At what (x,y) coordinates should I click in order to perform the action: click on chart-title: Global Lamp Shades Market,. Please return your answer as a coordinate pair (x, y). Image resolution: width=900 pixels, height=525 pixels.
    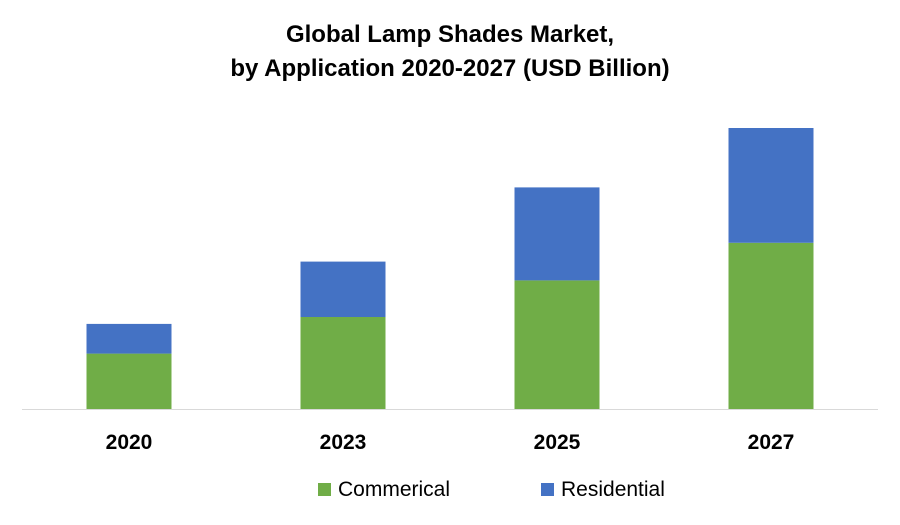
    Looking at the image, I should click on (450, 34).